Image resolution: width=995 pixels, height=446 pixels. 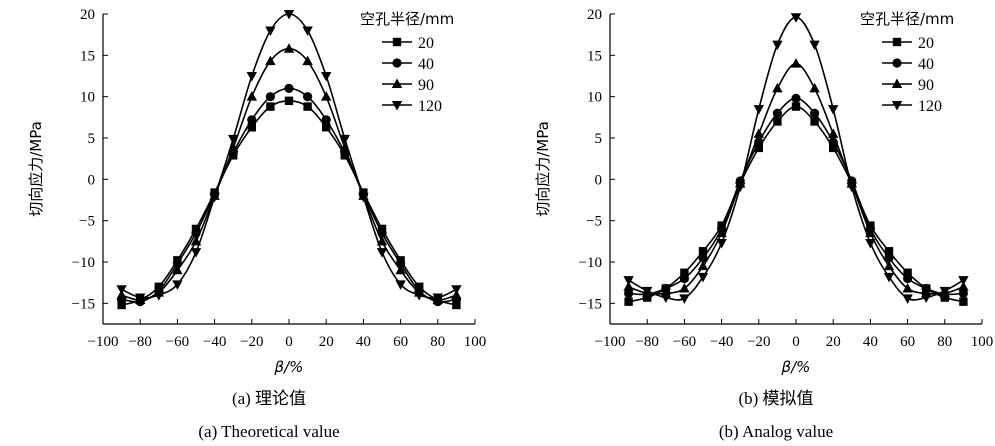 I want to click on x-tick-label: 0, so click(x=289, y=342).